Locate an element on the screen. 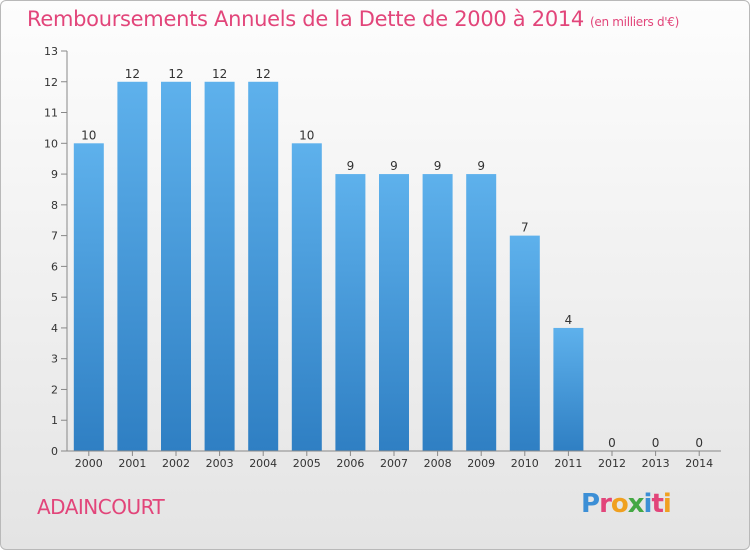 Image resolution: width=750 pixels, height=550 pixels. bar-value-label: 4 is located at coordinates (569, 320).